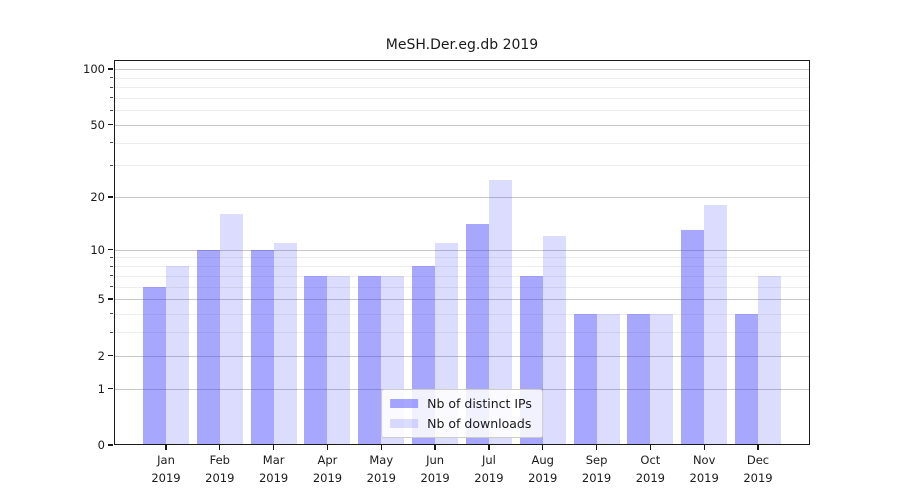 The height and width of the screenshot is (500, 900). What do you see at coordinates (716, 325) in the screenshot?
I see `bar-downloads-nov` at bounding box center [716, 325].